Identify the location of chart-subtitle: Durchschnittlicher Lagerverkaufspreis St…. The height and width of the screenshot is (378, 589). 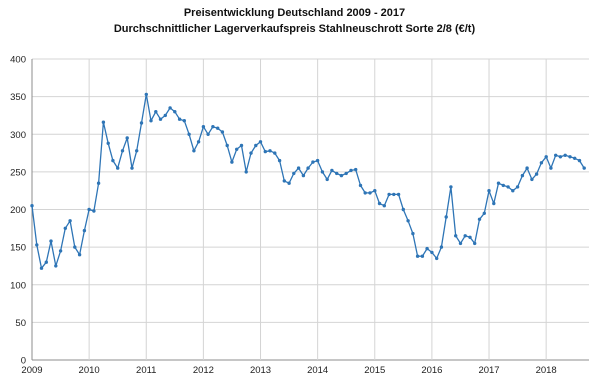
(294, 29).